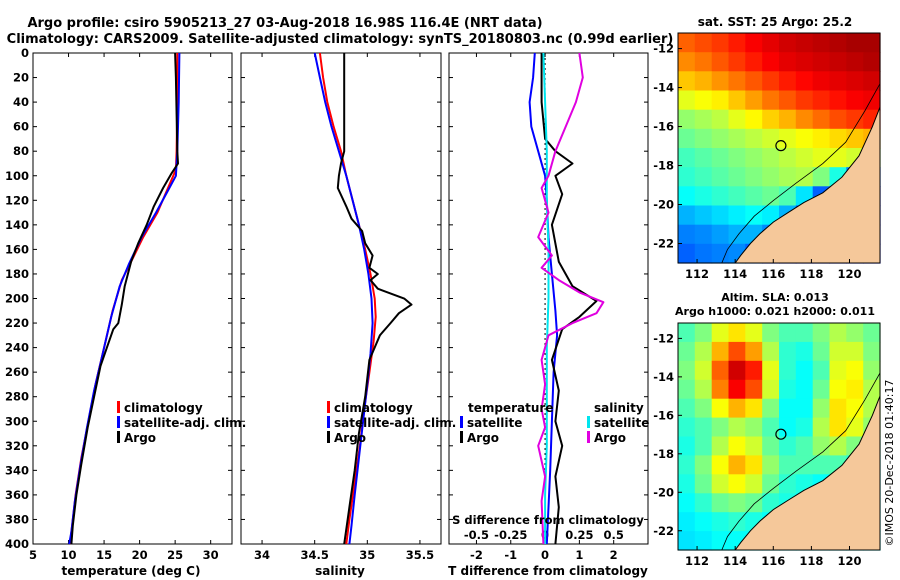  I want to click on sla-map-title-2: Argo h1000: 0.021 h2000: 0.011, so click(775, 311).